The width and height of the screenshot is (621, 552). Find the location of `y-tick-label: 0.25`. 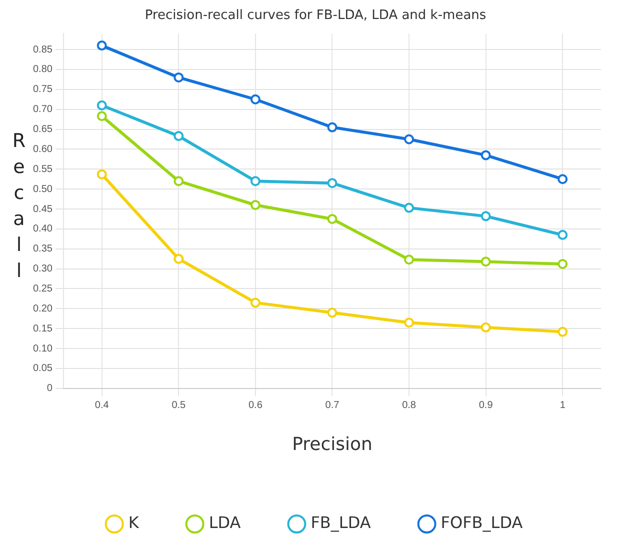

y-tick-label: 0.25 is located at coordinates (42, 288).